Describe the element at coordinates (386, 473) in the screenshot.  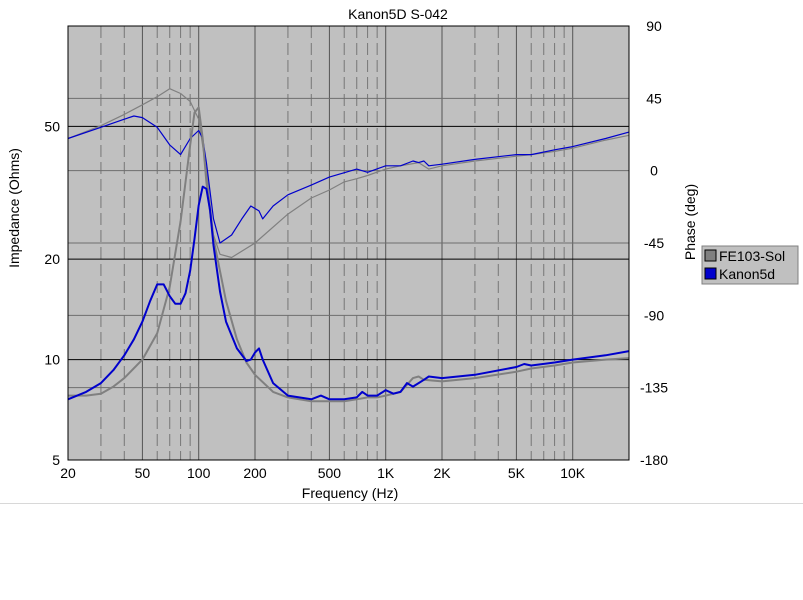
I see `x-tick-label: 1K` at that location.